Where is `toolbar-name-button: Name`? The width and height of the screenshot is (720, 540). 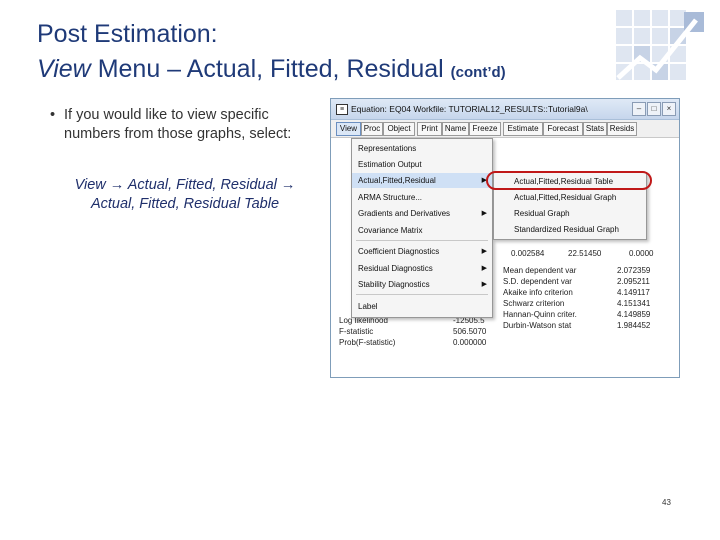 toolbar-name-button: Name is located at coordinates (455, 129).